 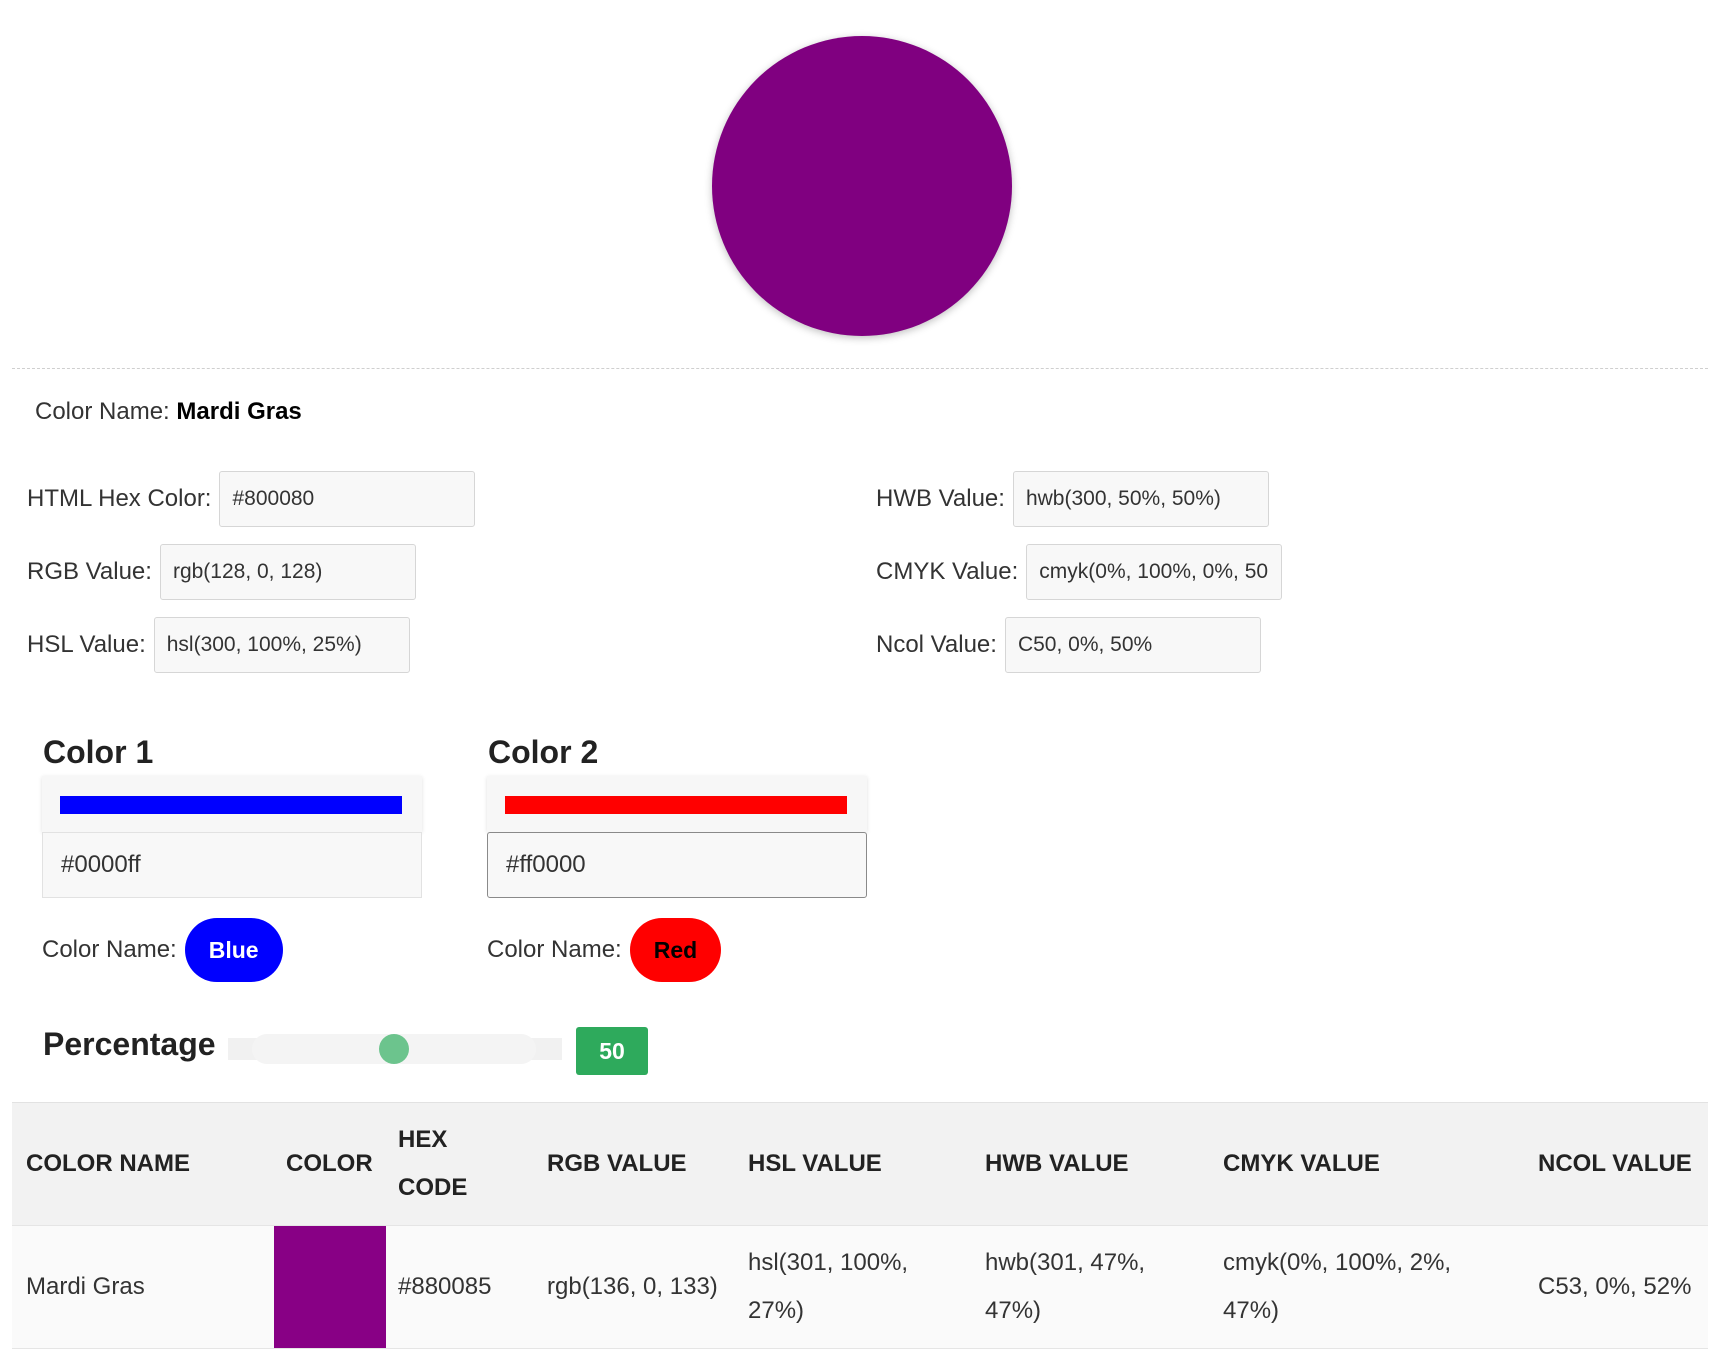 I want to click on th-hwb: HWB VALUE, so click(x=1057, y=1163).